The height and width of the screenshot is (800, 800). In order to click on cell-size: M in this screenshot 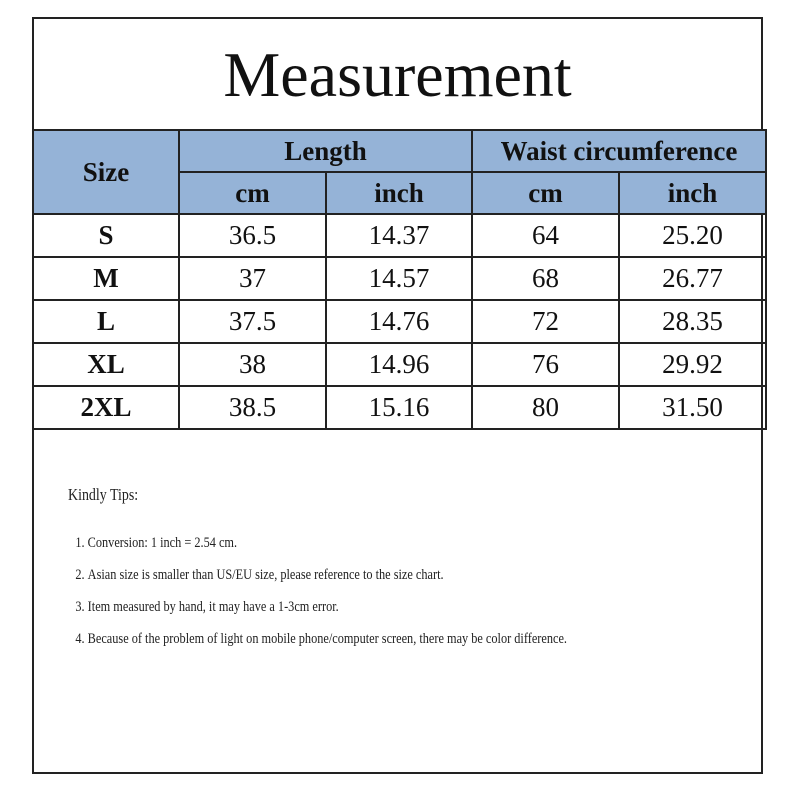, I will do `click(106, 278)`.